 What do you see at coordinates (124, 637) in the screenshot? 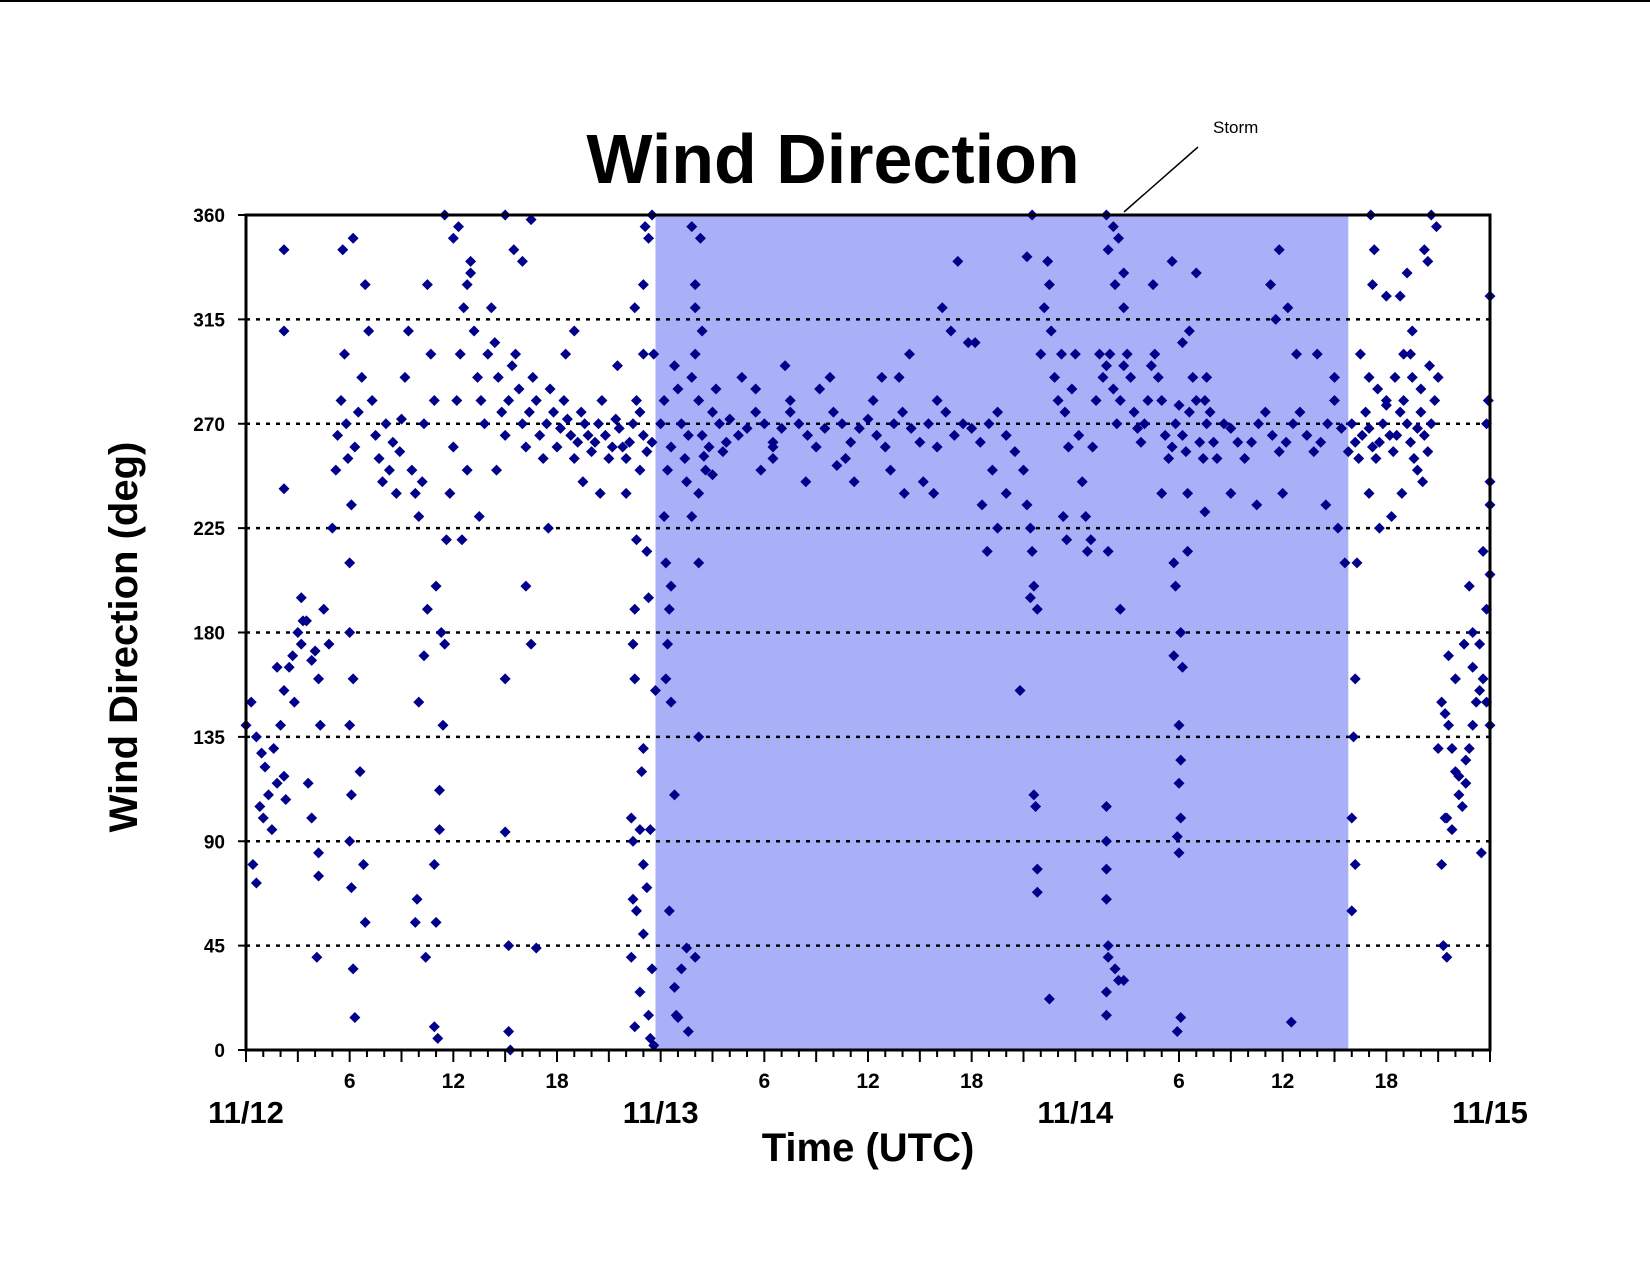
I see `y-axis-label: Wind Direction (deg)` at bounding box center [124, 637].